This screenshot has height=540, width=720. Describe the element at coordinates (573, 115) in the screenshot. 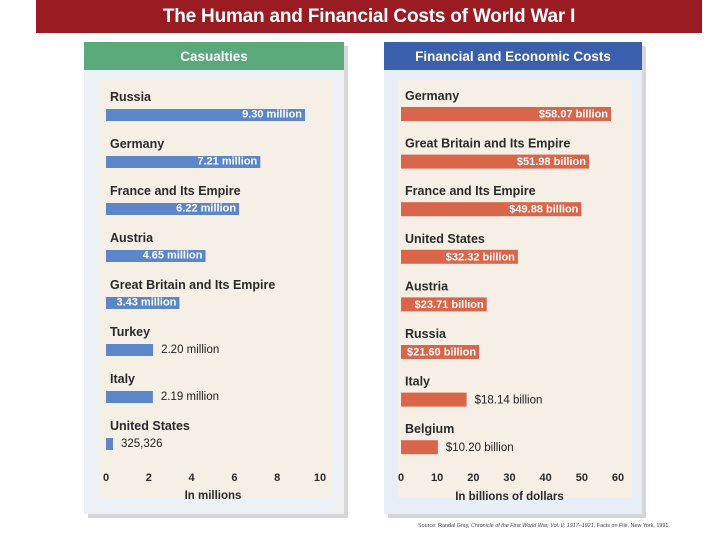

I see `data-label: $58.07 billion` at that location.